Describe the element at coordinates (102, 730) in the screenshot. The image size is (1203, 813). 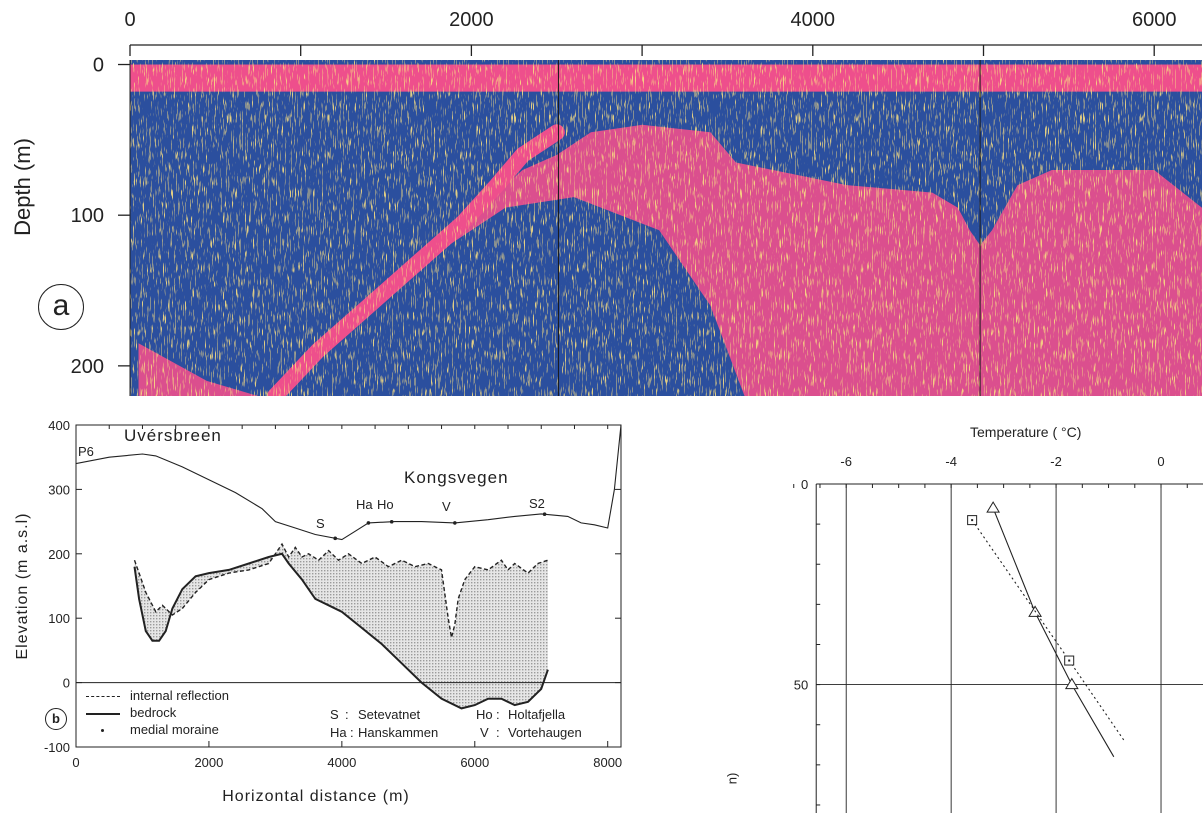
I see `legend-dot` at that location.